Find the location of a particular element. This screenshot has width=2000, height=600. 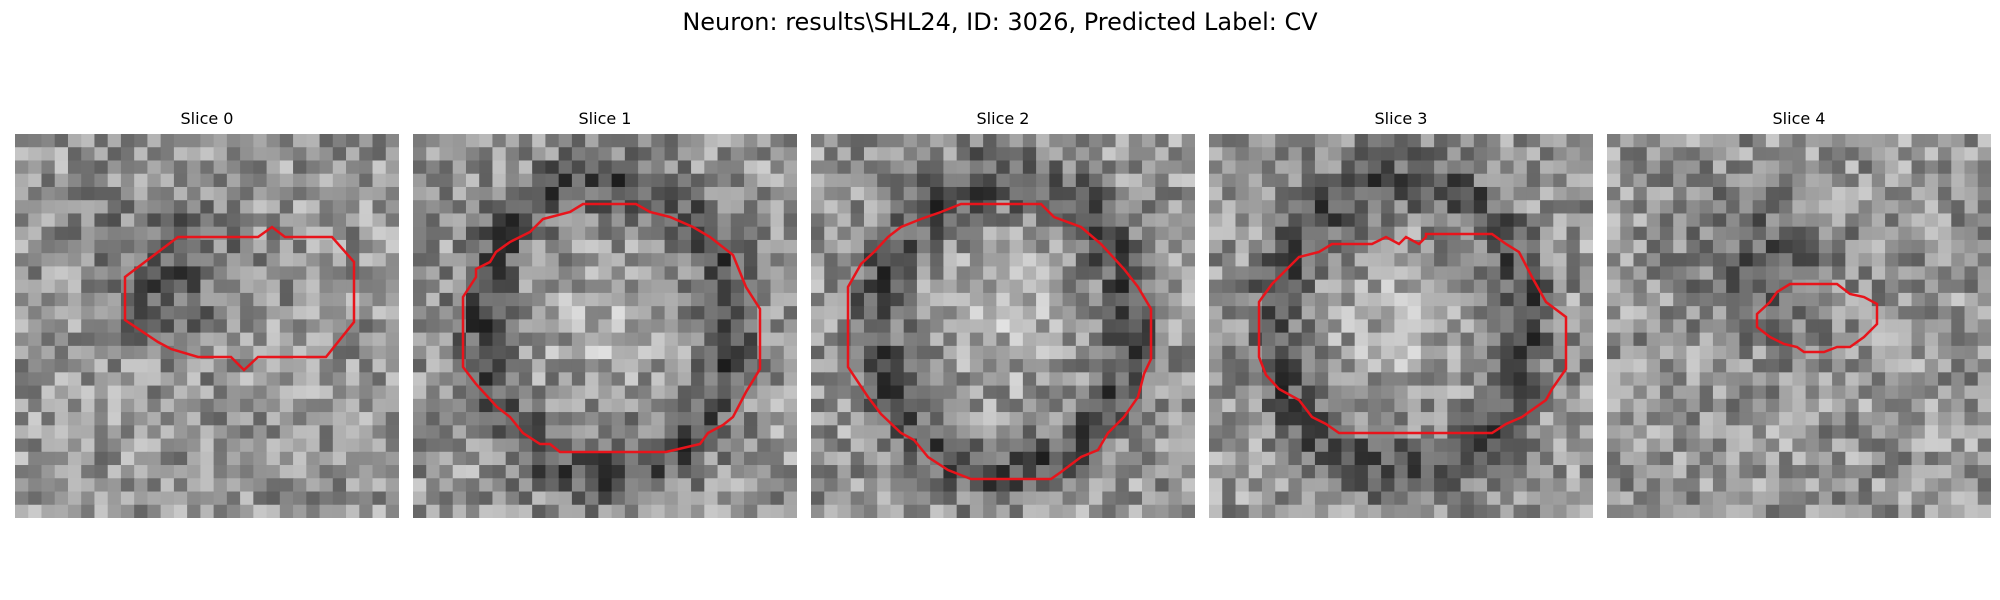

slice-panel-0: Slice 0 is located at coordinates (207, 313).